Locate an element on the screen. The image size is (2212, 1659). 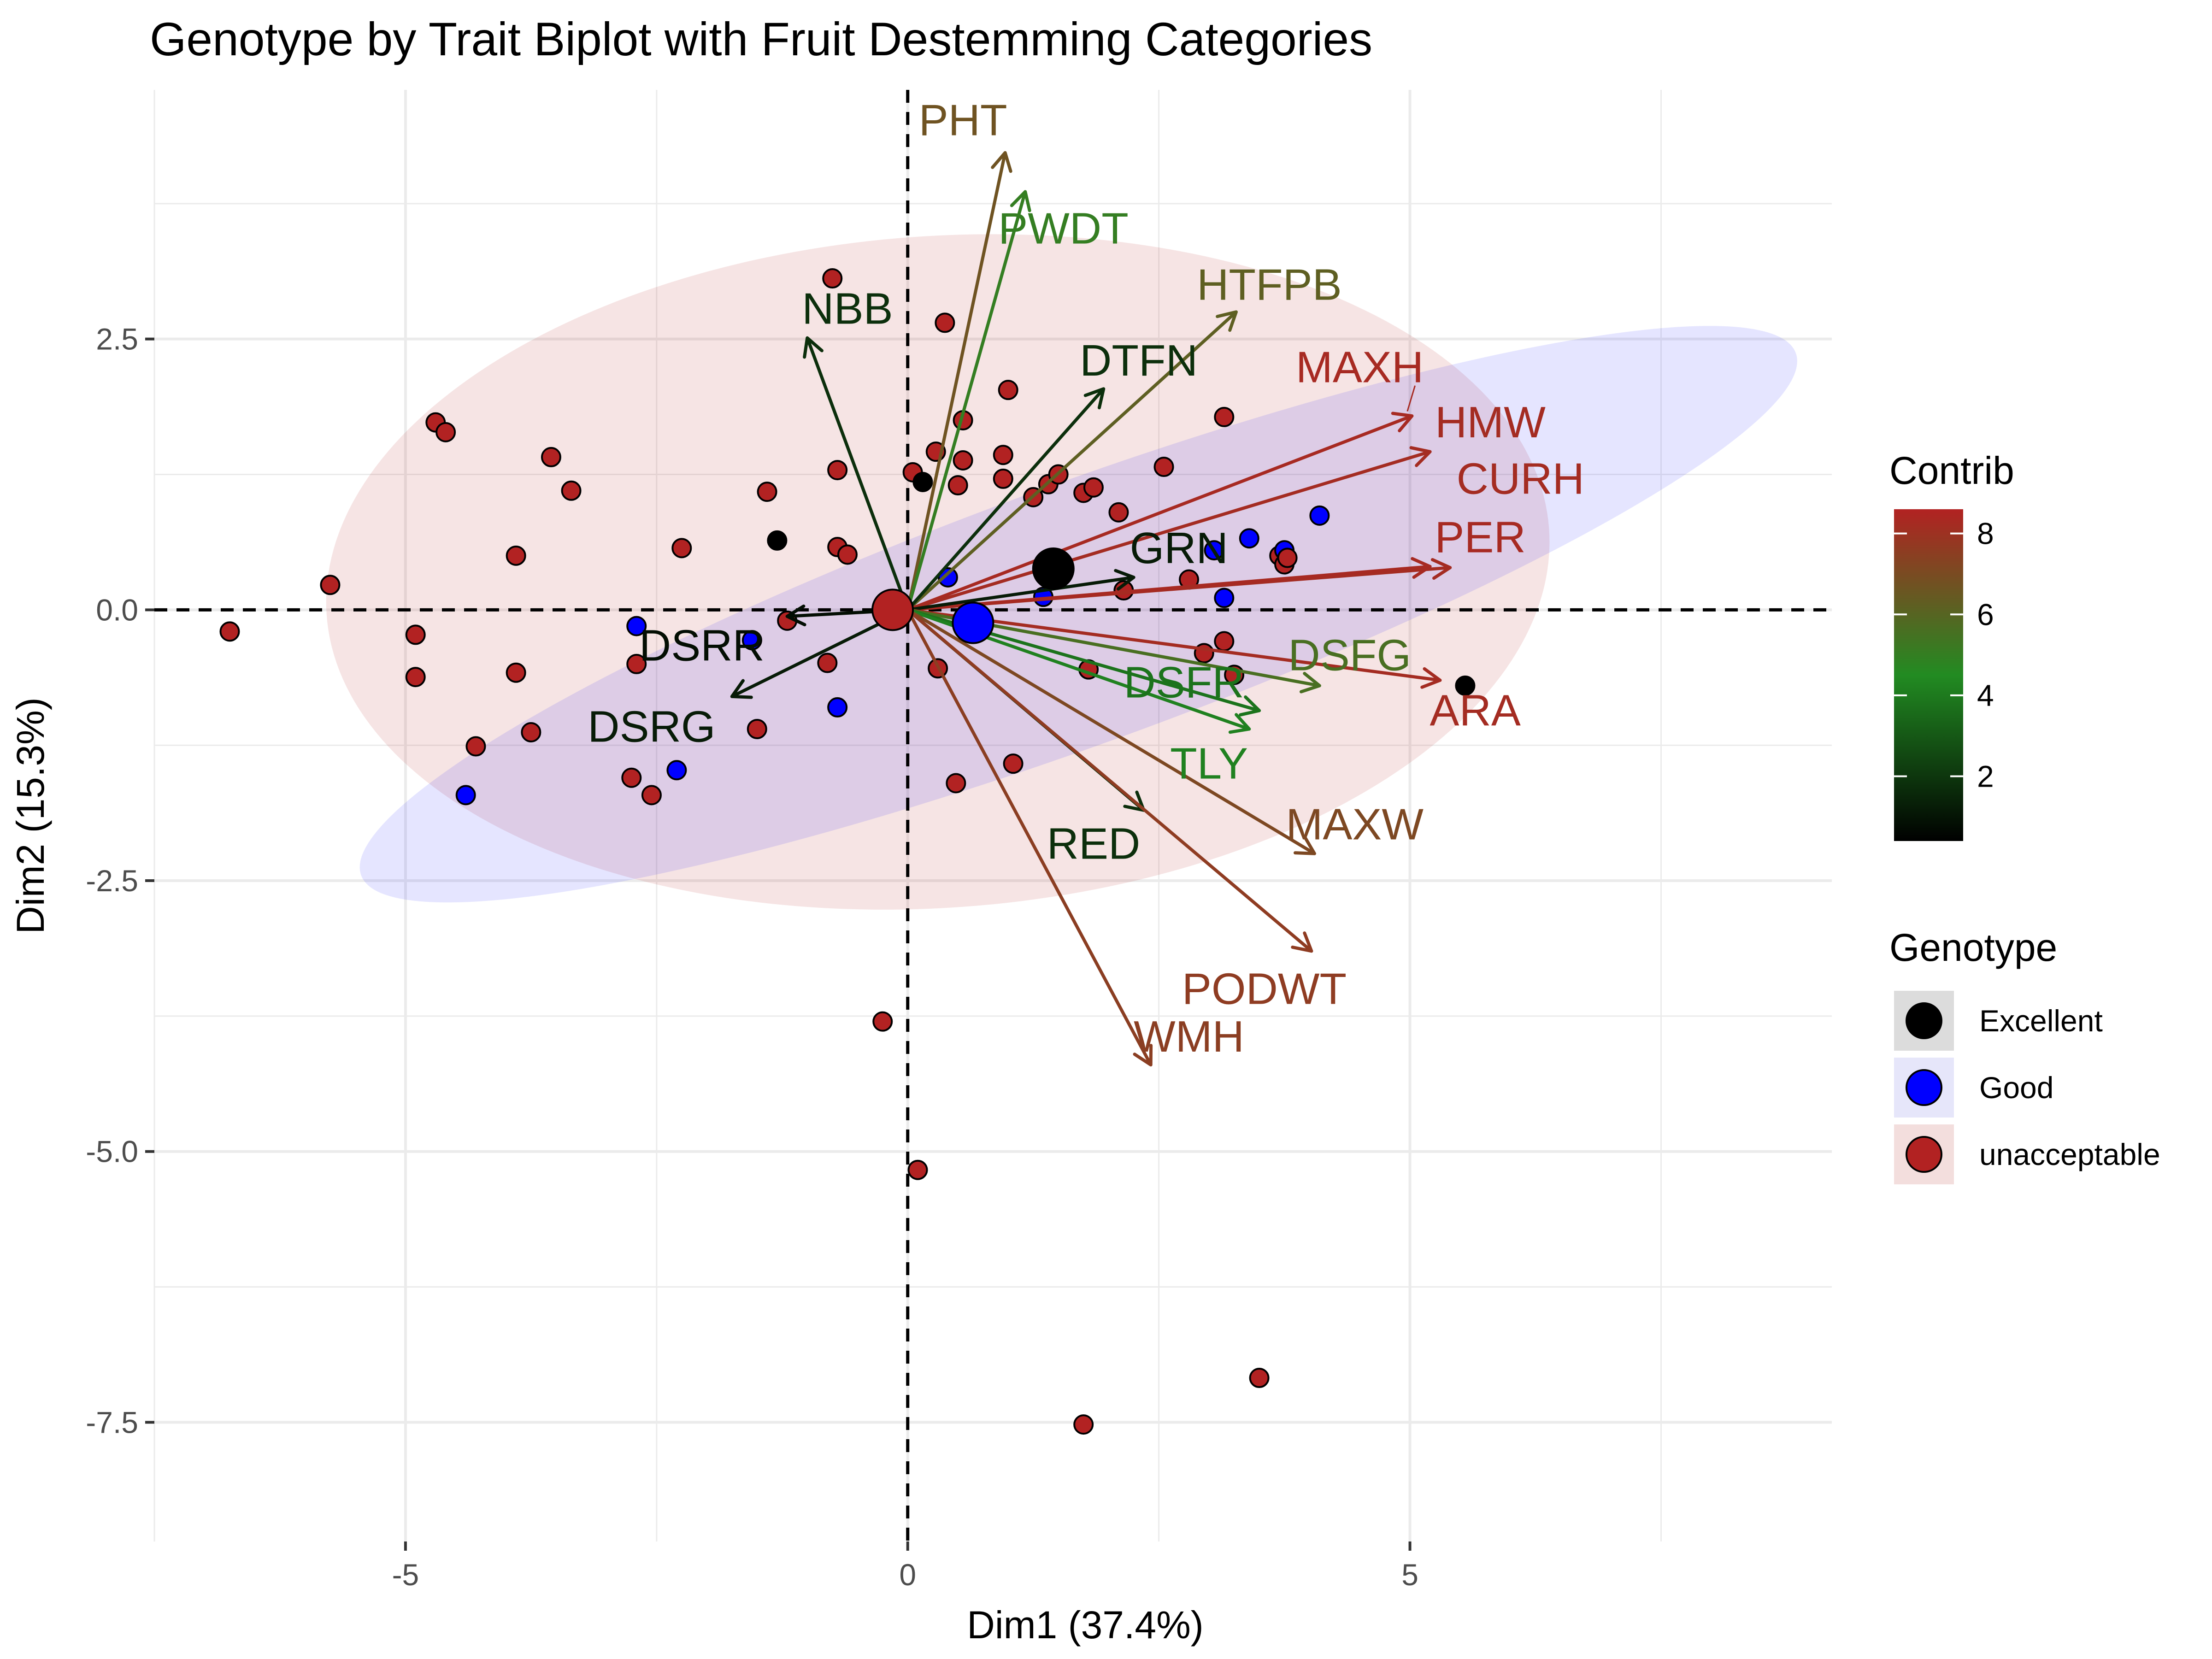
contrib-tick-label: 4 is located at coordinates (1985, 695).